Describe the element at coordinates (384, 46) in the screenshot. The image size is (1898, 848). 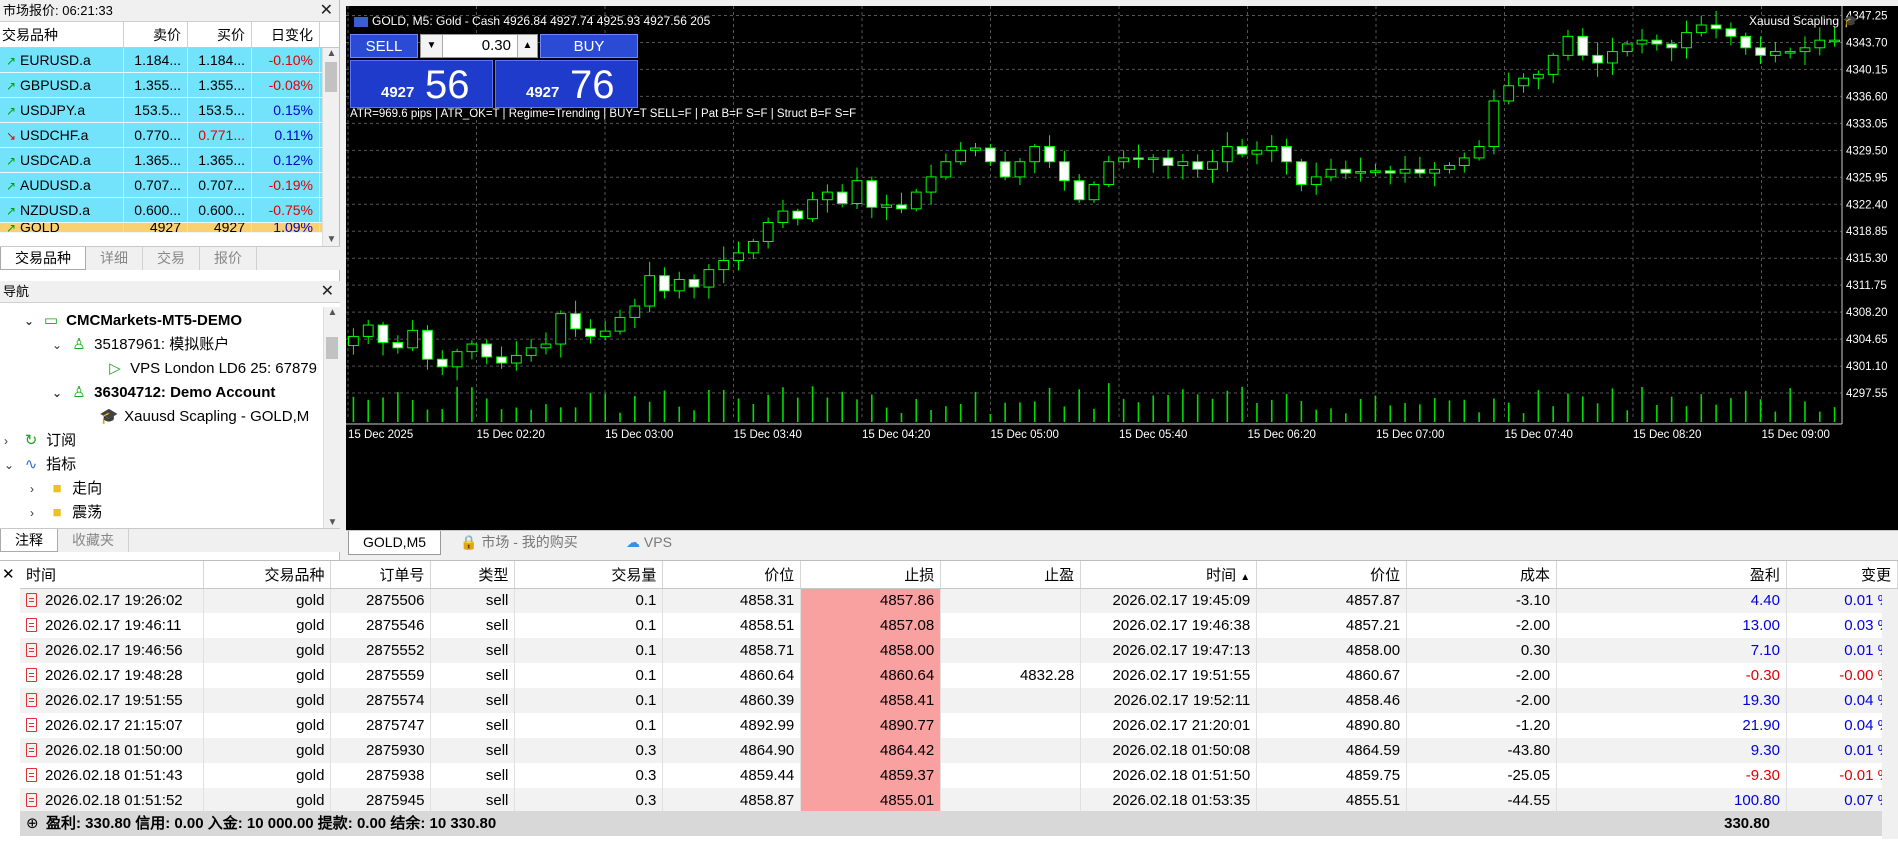
I see `sell-button: SELL` at that location.